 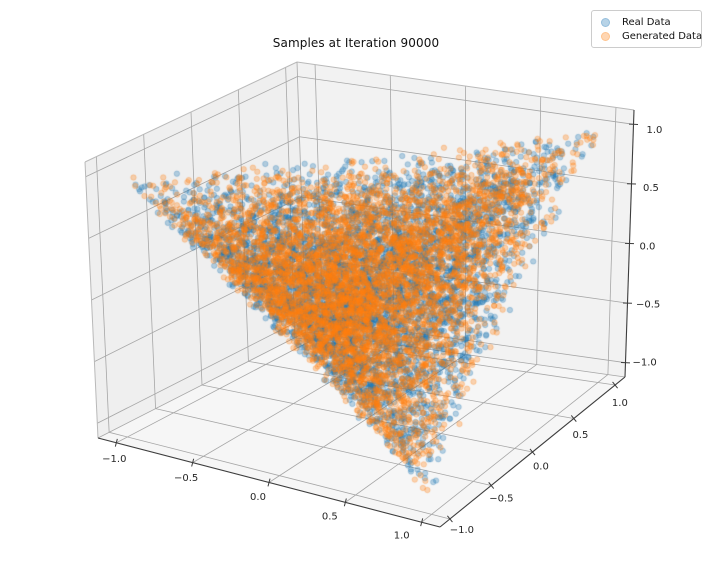 I want to click on chart-title: Samples at Iteration 90000, so click(x=356, y=43).